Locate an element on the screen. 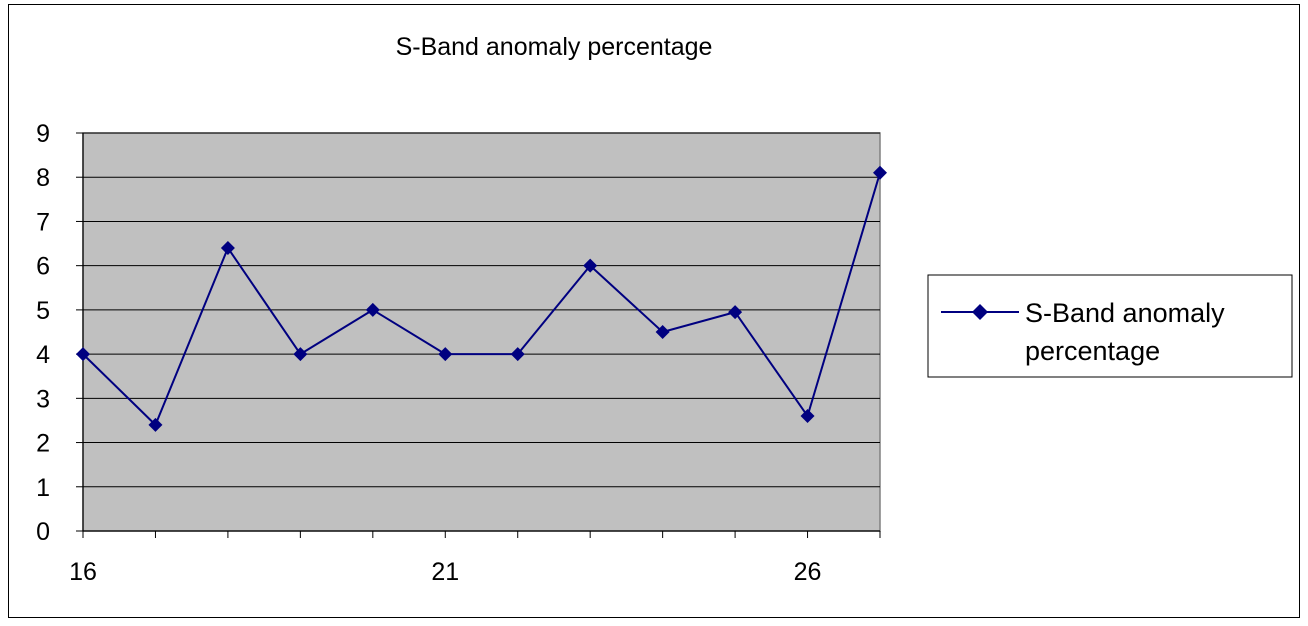  x-axis-ticks: 16 21 26 is located at coordinates (475, 558).